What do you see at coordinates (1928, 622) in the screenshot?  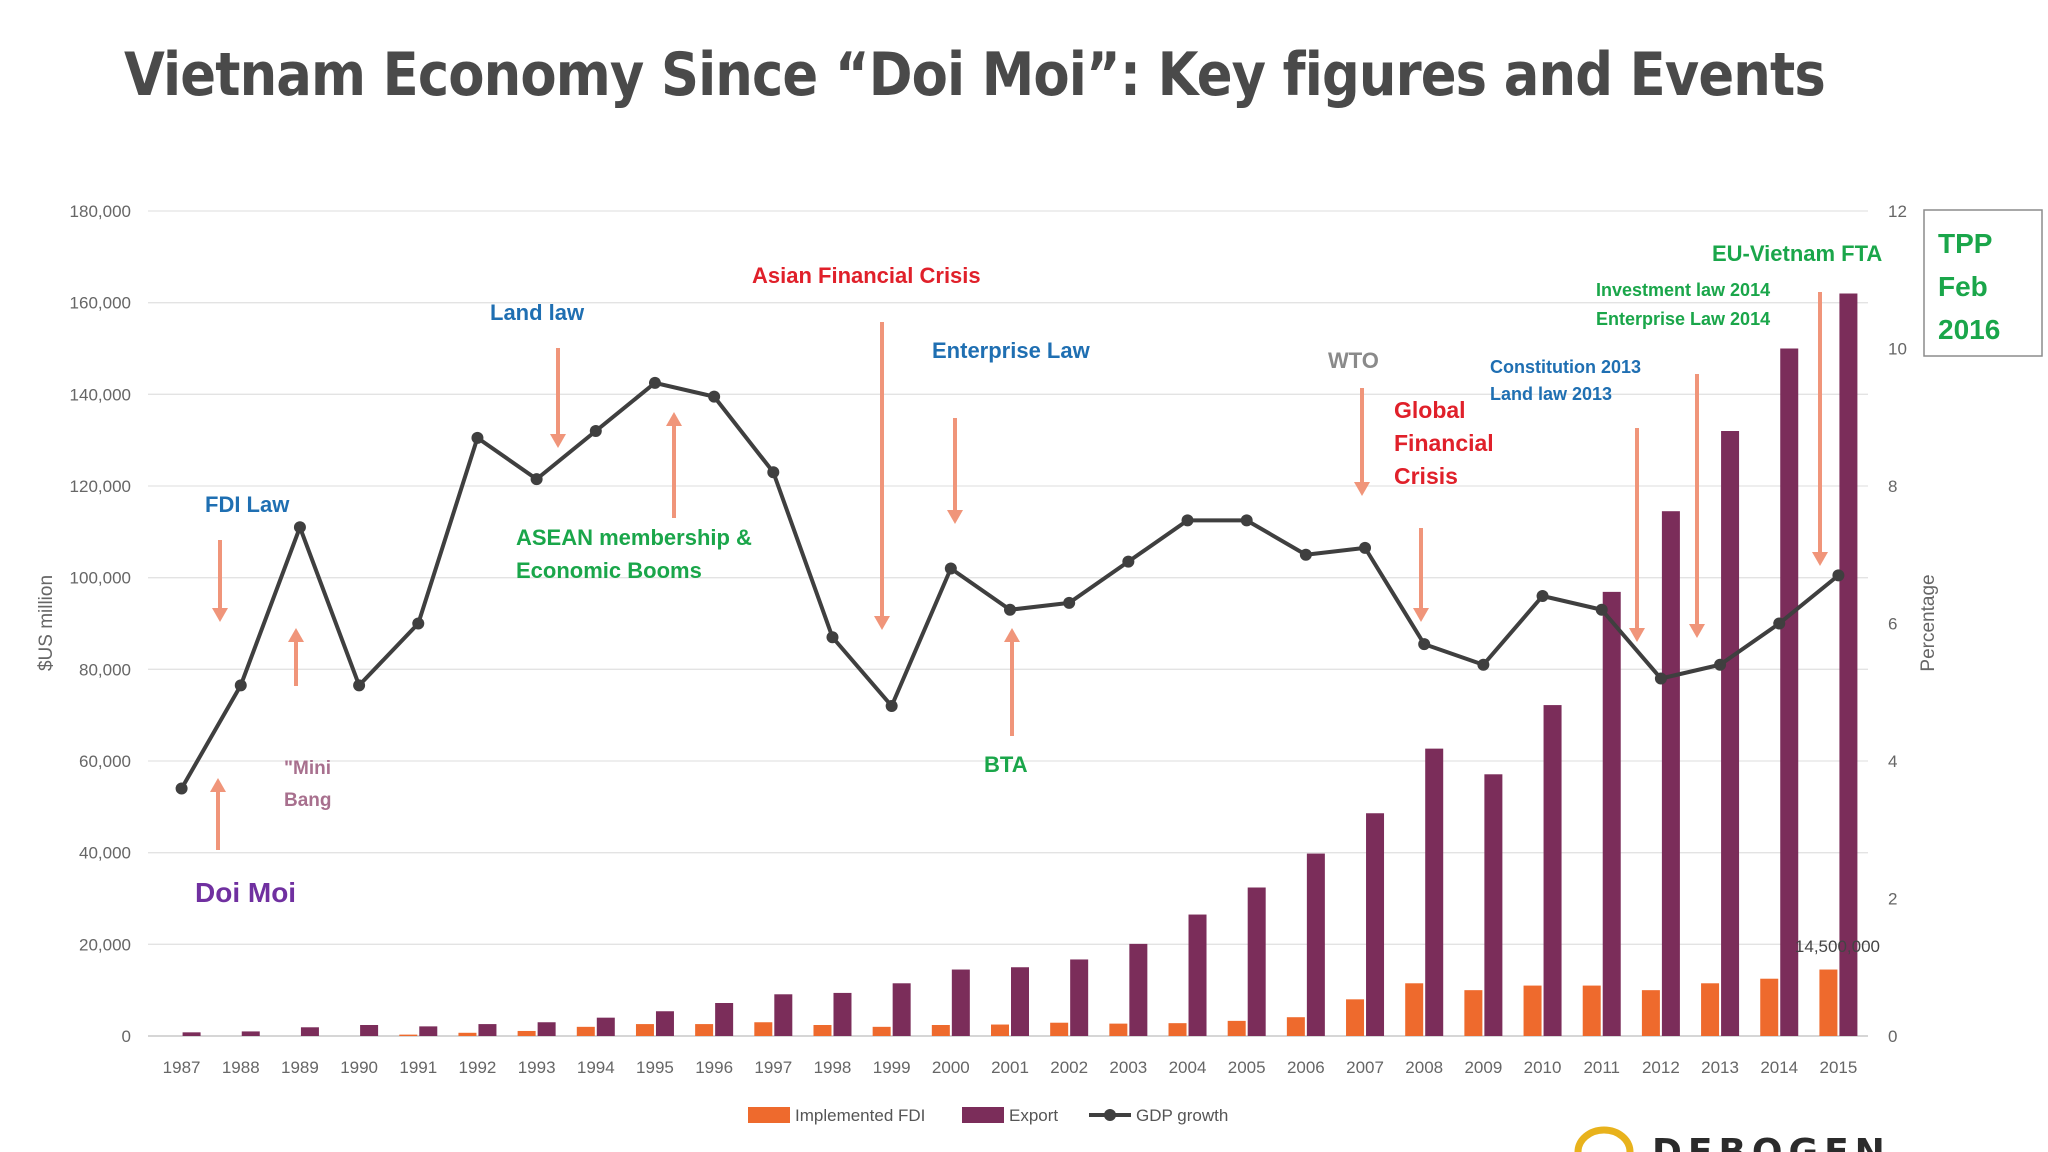 I see `y2-axis-title: Percentage` at bounding box center [1928, 622].